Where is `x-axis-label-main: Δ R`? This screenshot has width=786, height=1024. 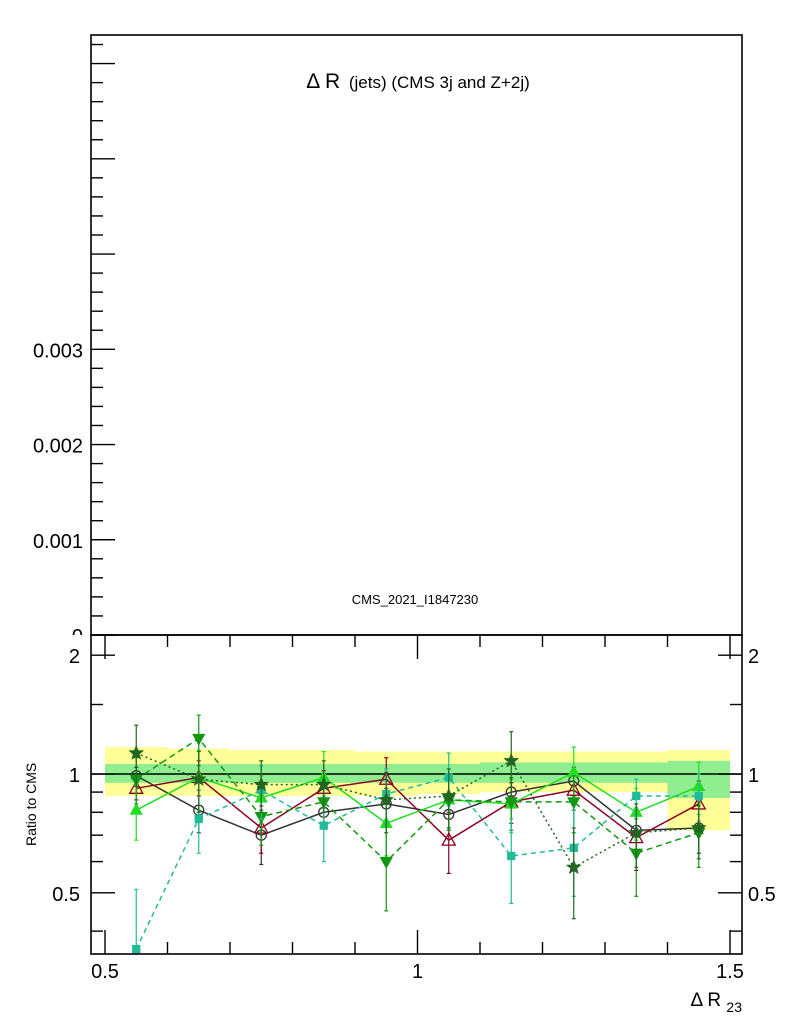
x-axis-label-main: Δ R is located at coordinates (705, 1000).